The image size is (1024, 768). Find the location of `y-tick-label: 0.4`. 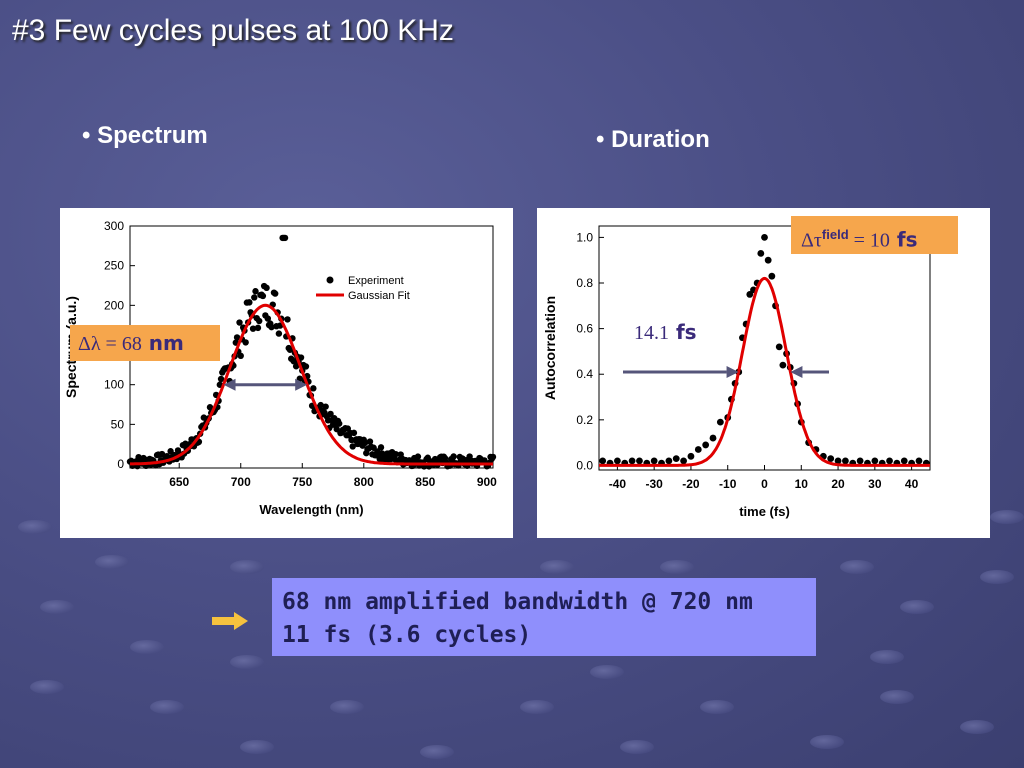

y-tick-label: 0.4 is located at coordinates (584, 374).